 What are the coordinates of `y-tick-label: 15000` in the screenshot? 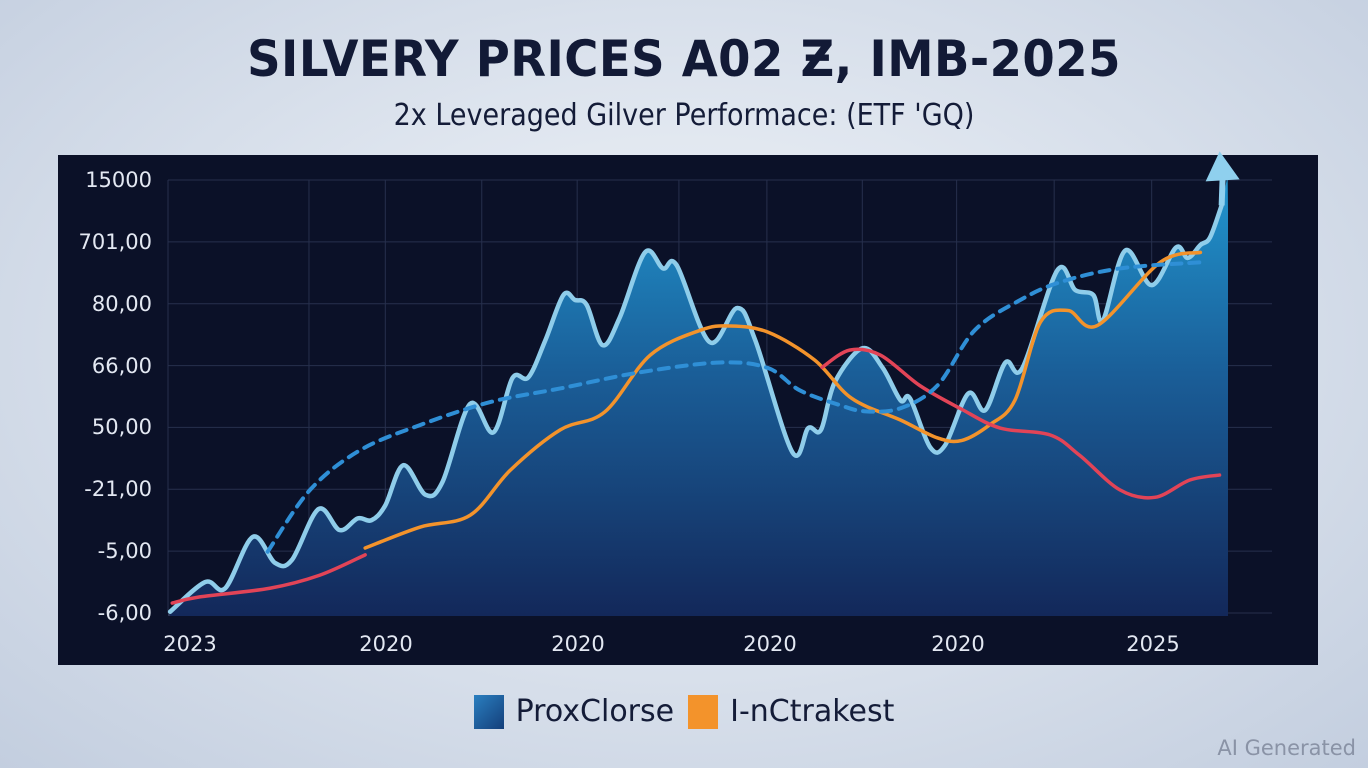 It's located at (118, 180).